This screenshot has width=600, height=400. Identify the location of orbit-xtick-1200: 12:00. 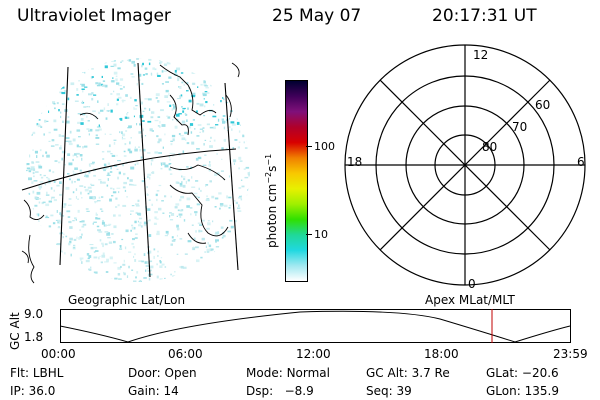
(313, 354).